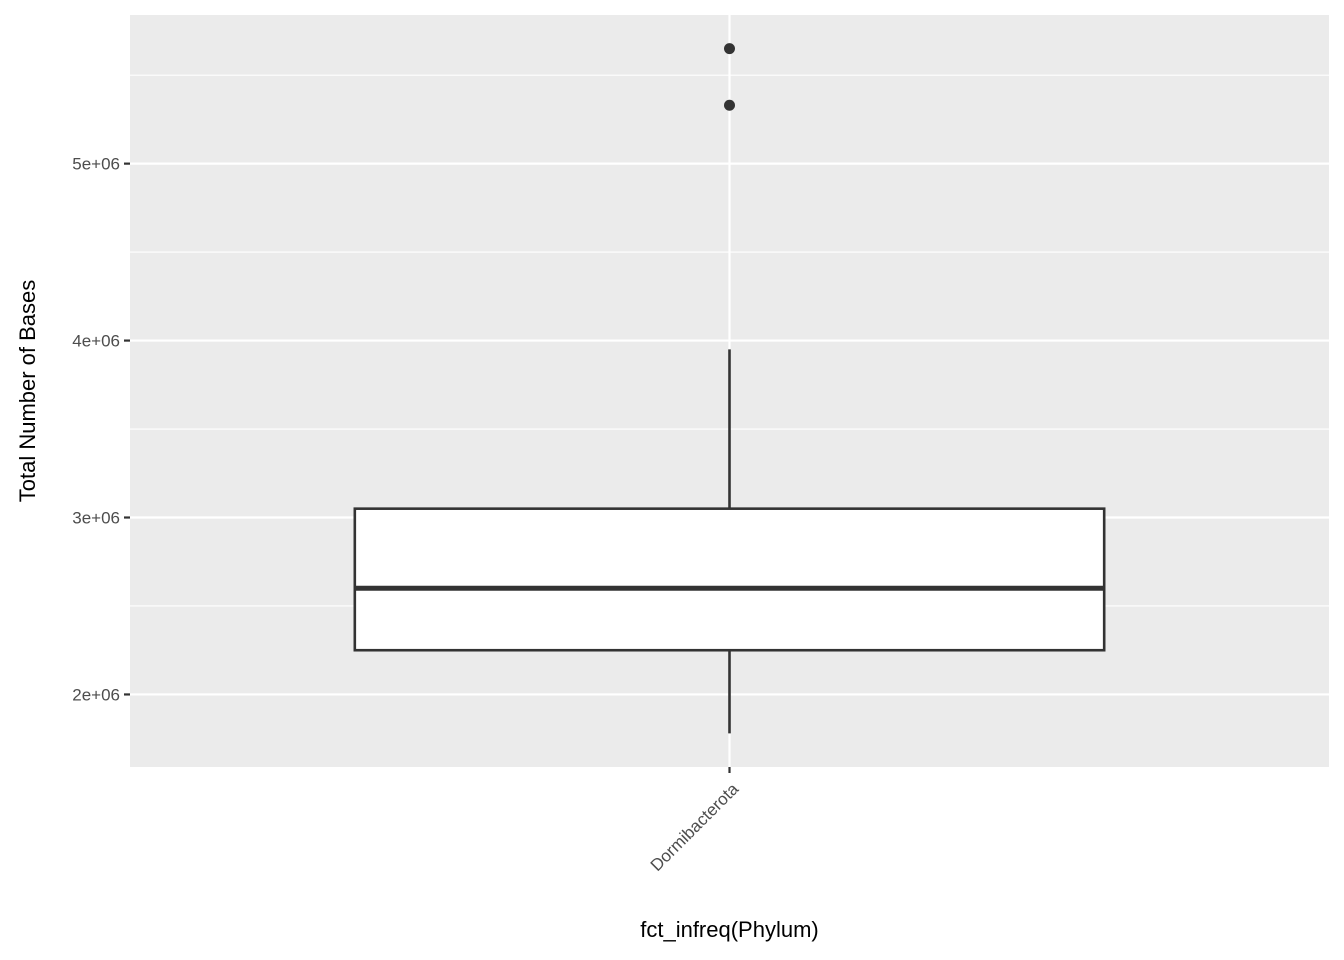  What do you see at coordinates (695, 827) in the screenshot?
I see `x-tick-label-0: Dormibacterota` at bounding box center [695, 827].